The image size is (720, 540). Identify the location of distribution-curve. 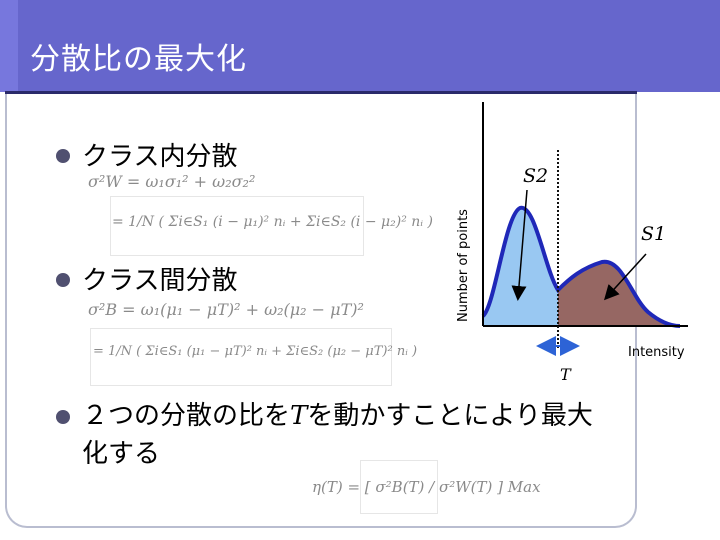
(581, 266).